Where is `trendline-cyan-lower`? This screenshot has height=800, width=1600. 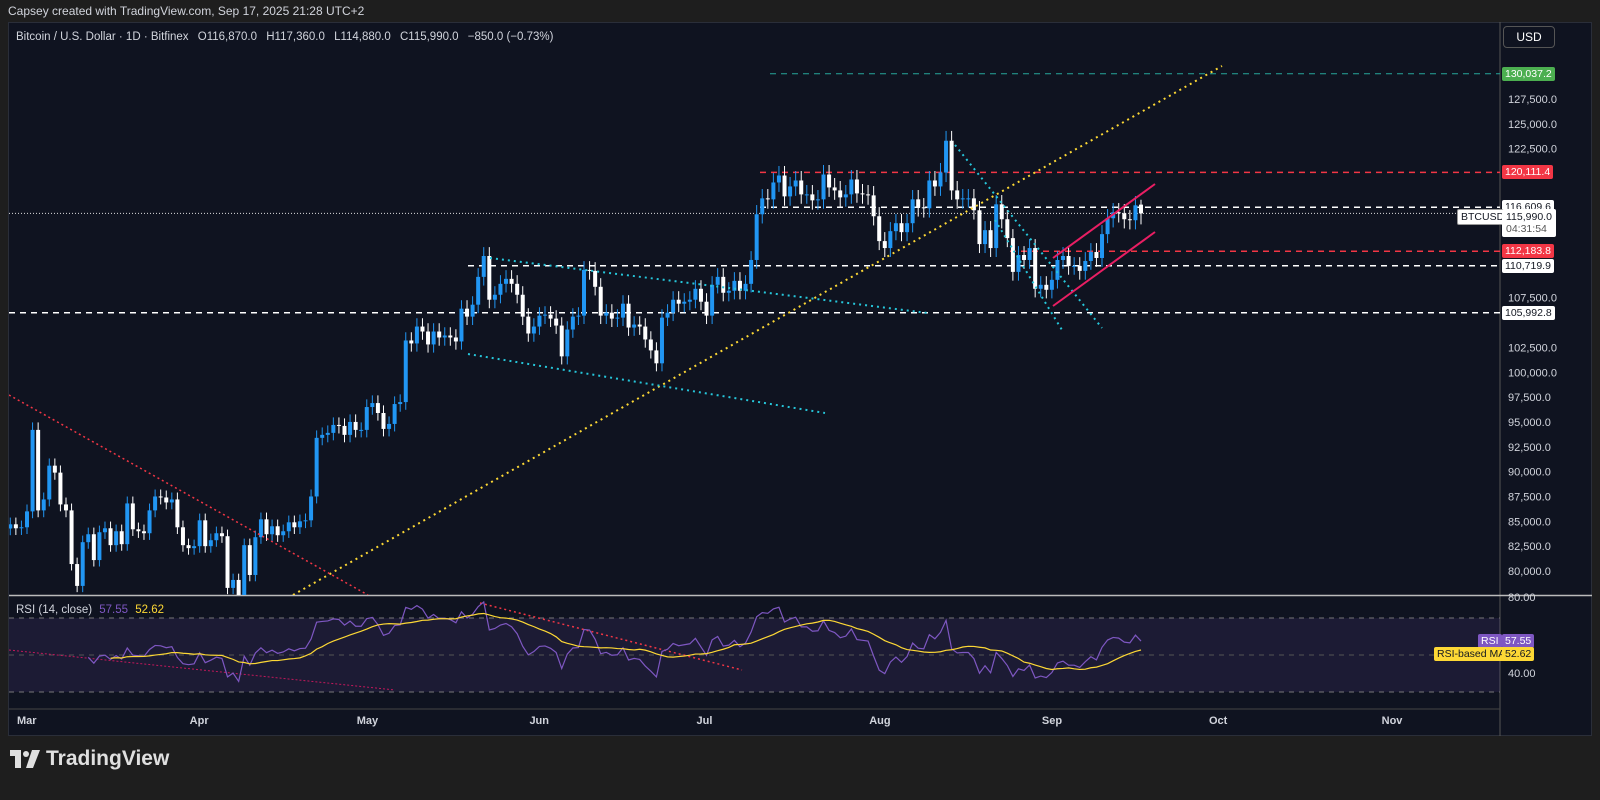
trendline-cyan-lower is located at coordinates (646, 383).